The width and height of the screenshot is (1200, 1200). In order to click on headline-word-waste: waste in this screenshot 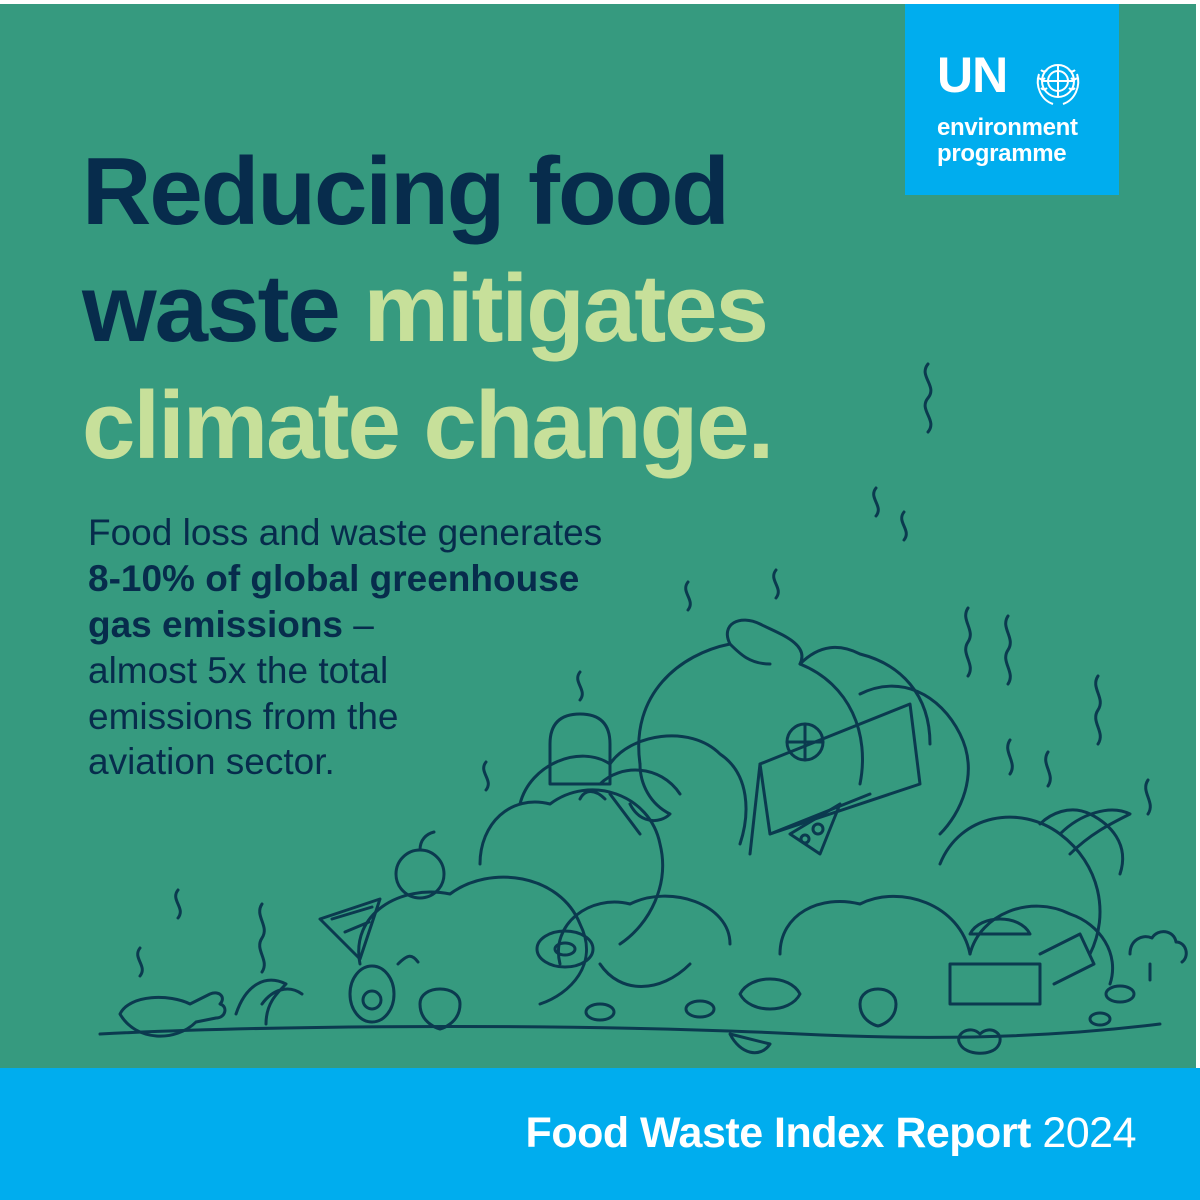, I will do `click(211, 308)`.